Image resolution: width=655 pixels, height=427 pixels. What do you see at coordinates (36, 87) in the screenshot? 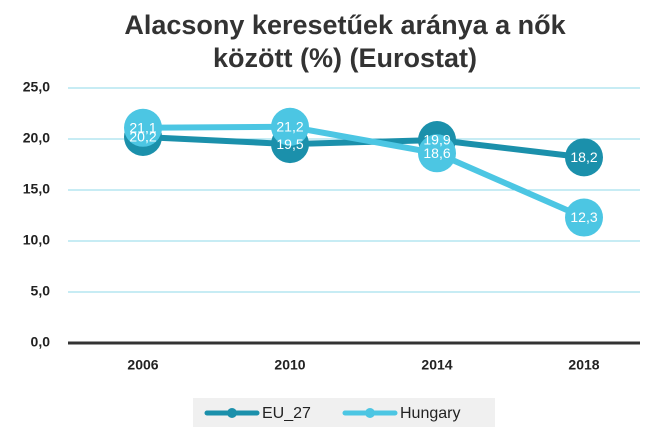
I see `y-tick-label: 25,0` at bounding box center [36, 87].